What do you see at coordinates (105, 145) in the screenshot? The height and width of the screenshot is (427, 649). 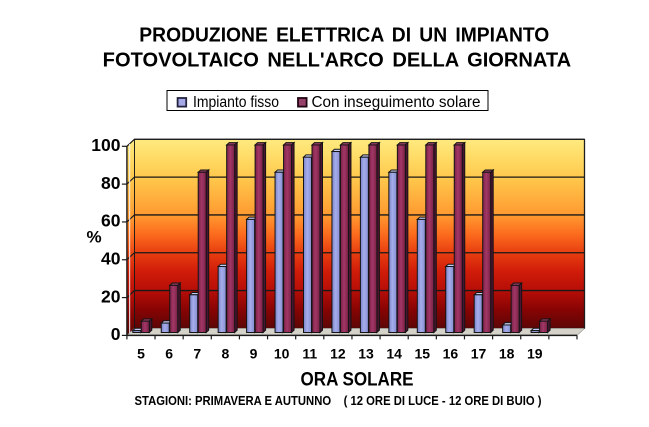 I see `svg-text: 100` at bounding box center [105, 145].